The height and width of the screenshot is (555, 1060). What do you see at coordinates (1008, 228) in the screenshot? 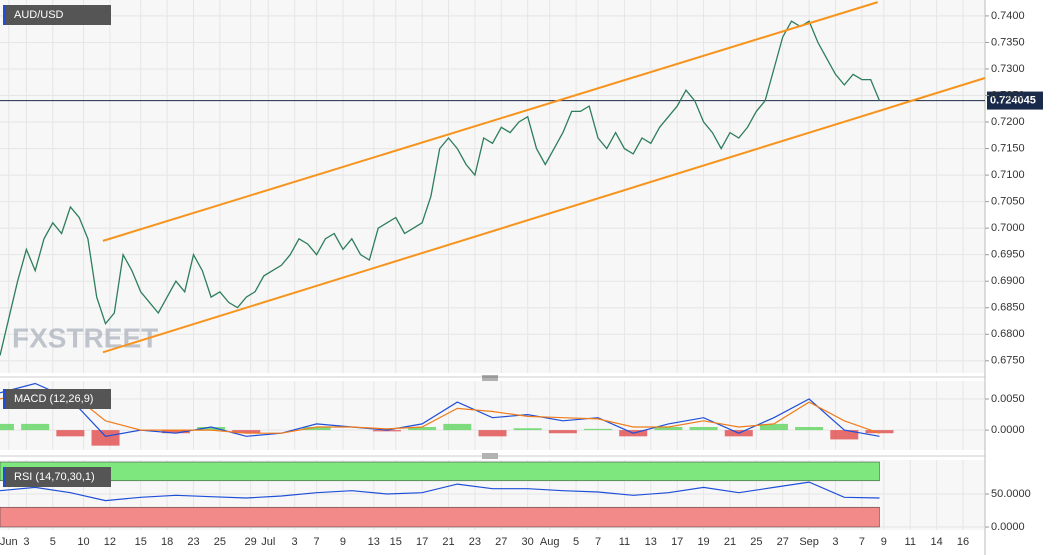
I see `y-tick-label: 0.7000` at bounding box center [1008, 228].